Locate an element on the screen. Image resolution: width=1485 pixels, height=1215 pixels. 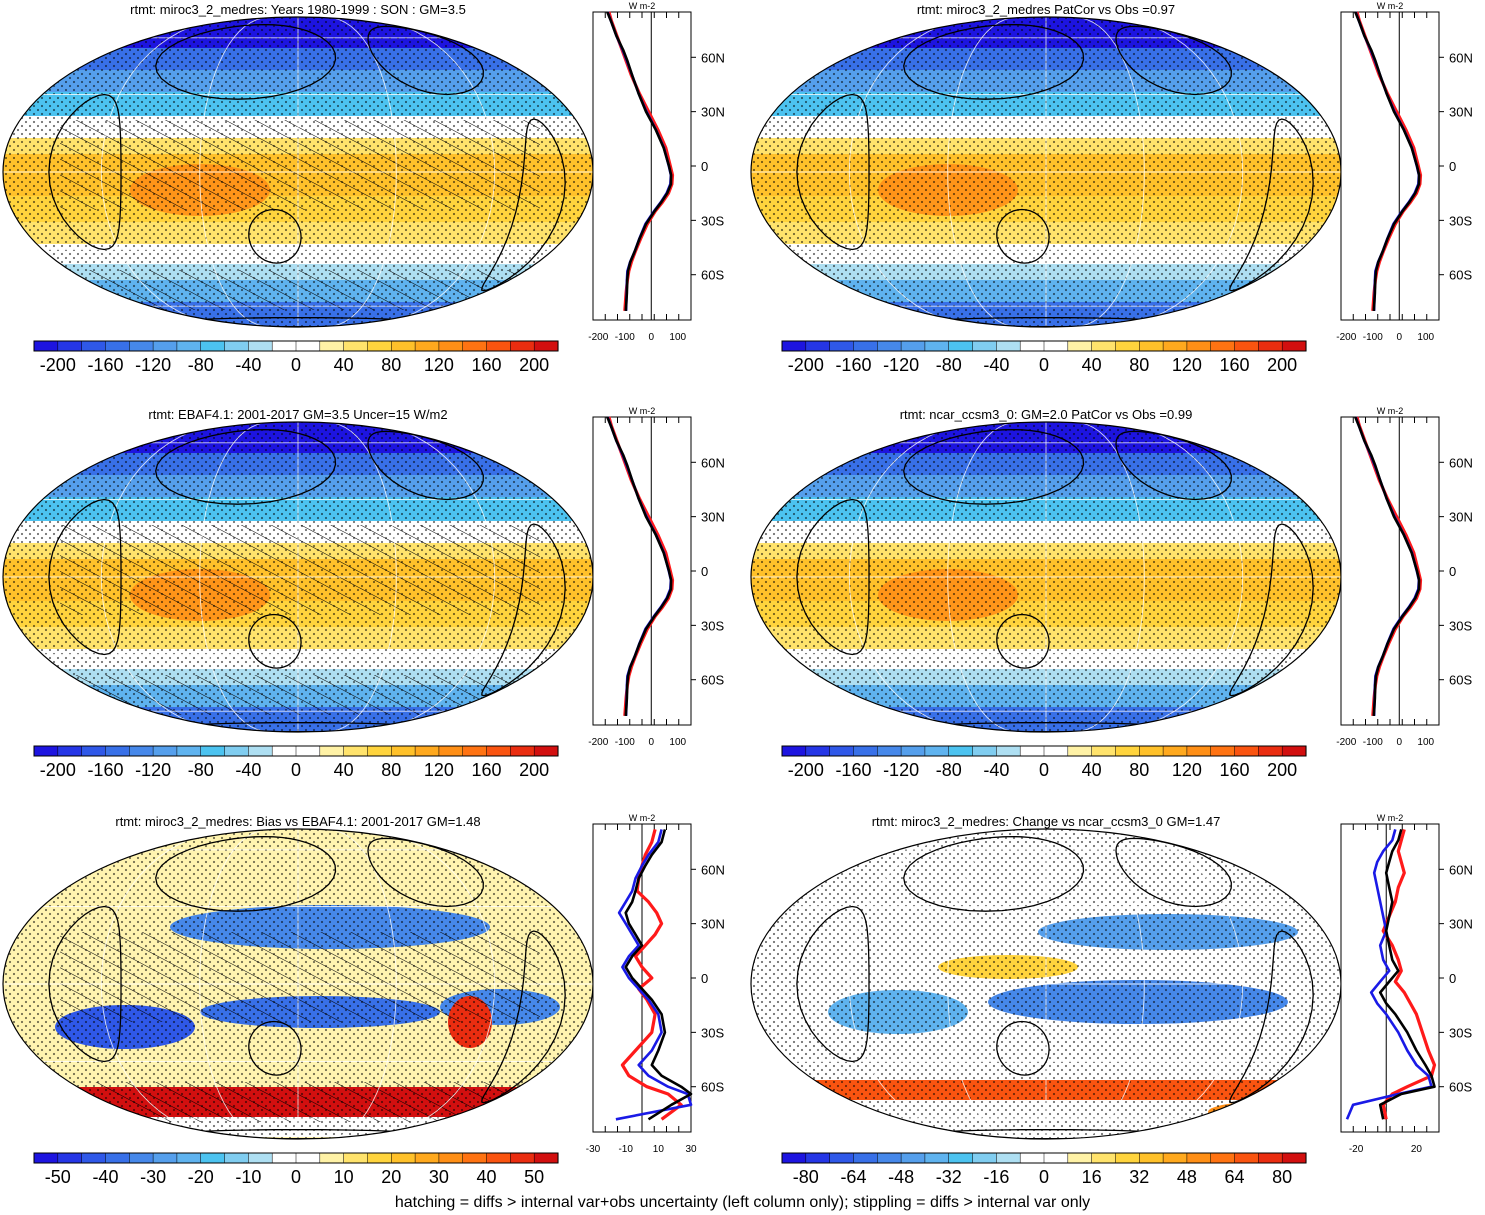
profile-x-label: 0 is located at coordinates (1399, 337).